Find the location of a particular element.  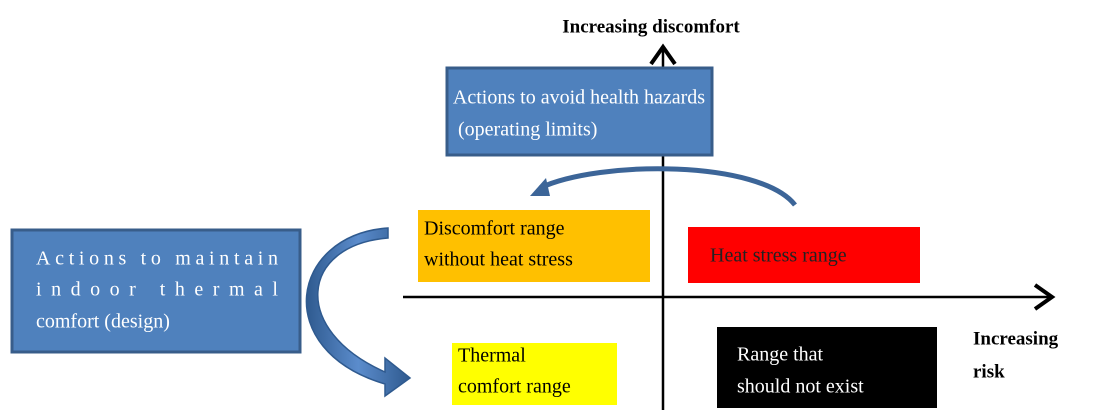

horizontal-axis-label: Increasing is located at coordinates (1016, 338).